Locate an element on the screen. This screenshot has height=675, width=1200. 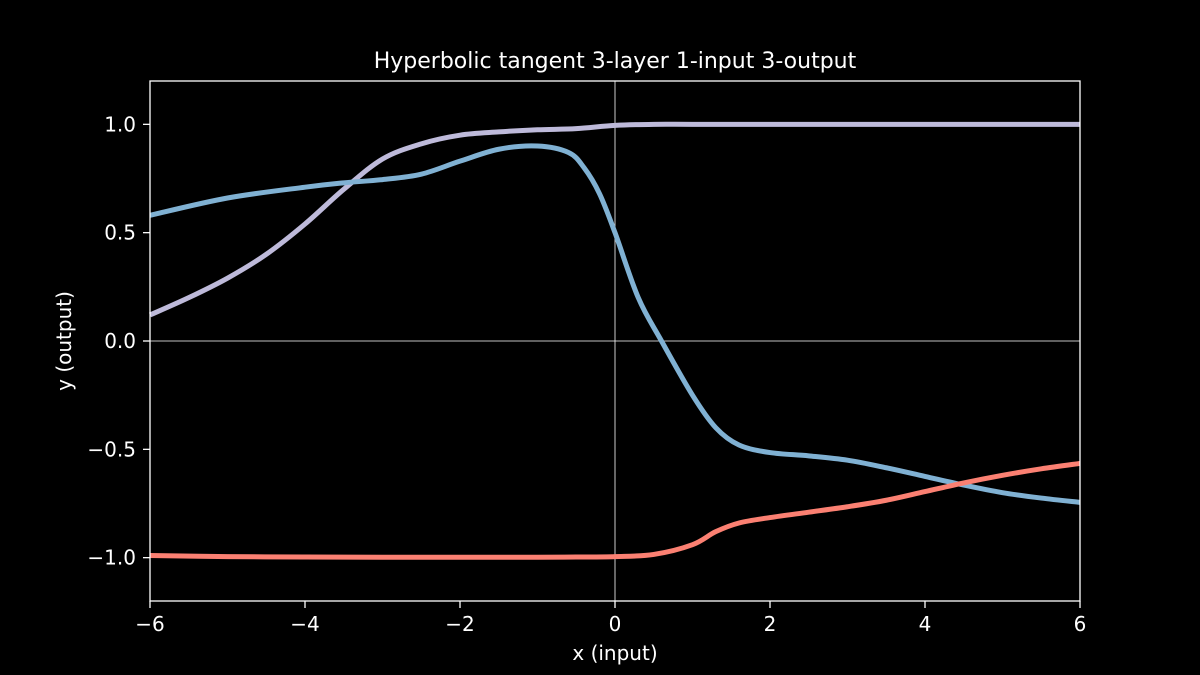
y-tick-label: 0.5 is located at coordinates (120, 233).